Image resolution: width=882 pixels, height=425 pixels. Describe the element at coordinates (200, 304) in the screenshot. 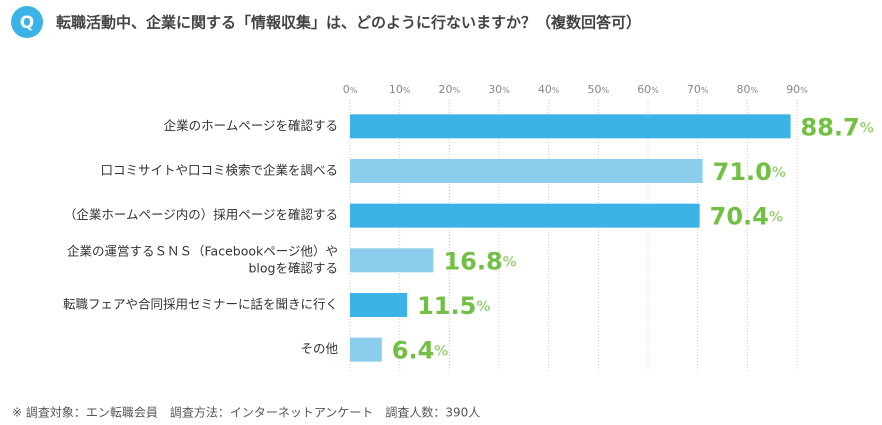

I see `category-label: 転職フェアや合同採用セミナーに話を聞きに行く` at that location.